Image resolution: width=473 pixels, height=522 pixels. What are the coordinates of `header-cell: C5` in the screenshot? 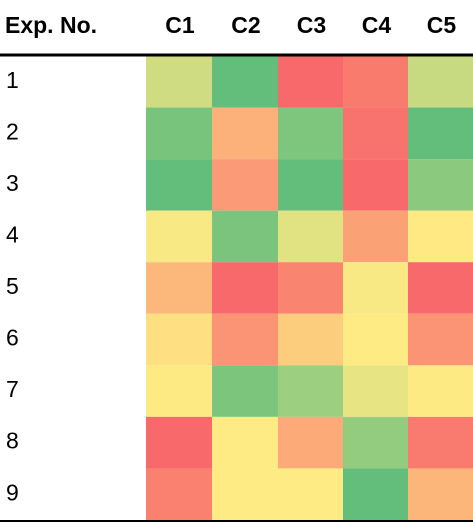 It's located at (442, 25).